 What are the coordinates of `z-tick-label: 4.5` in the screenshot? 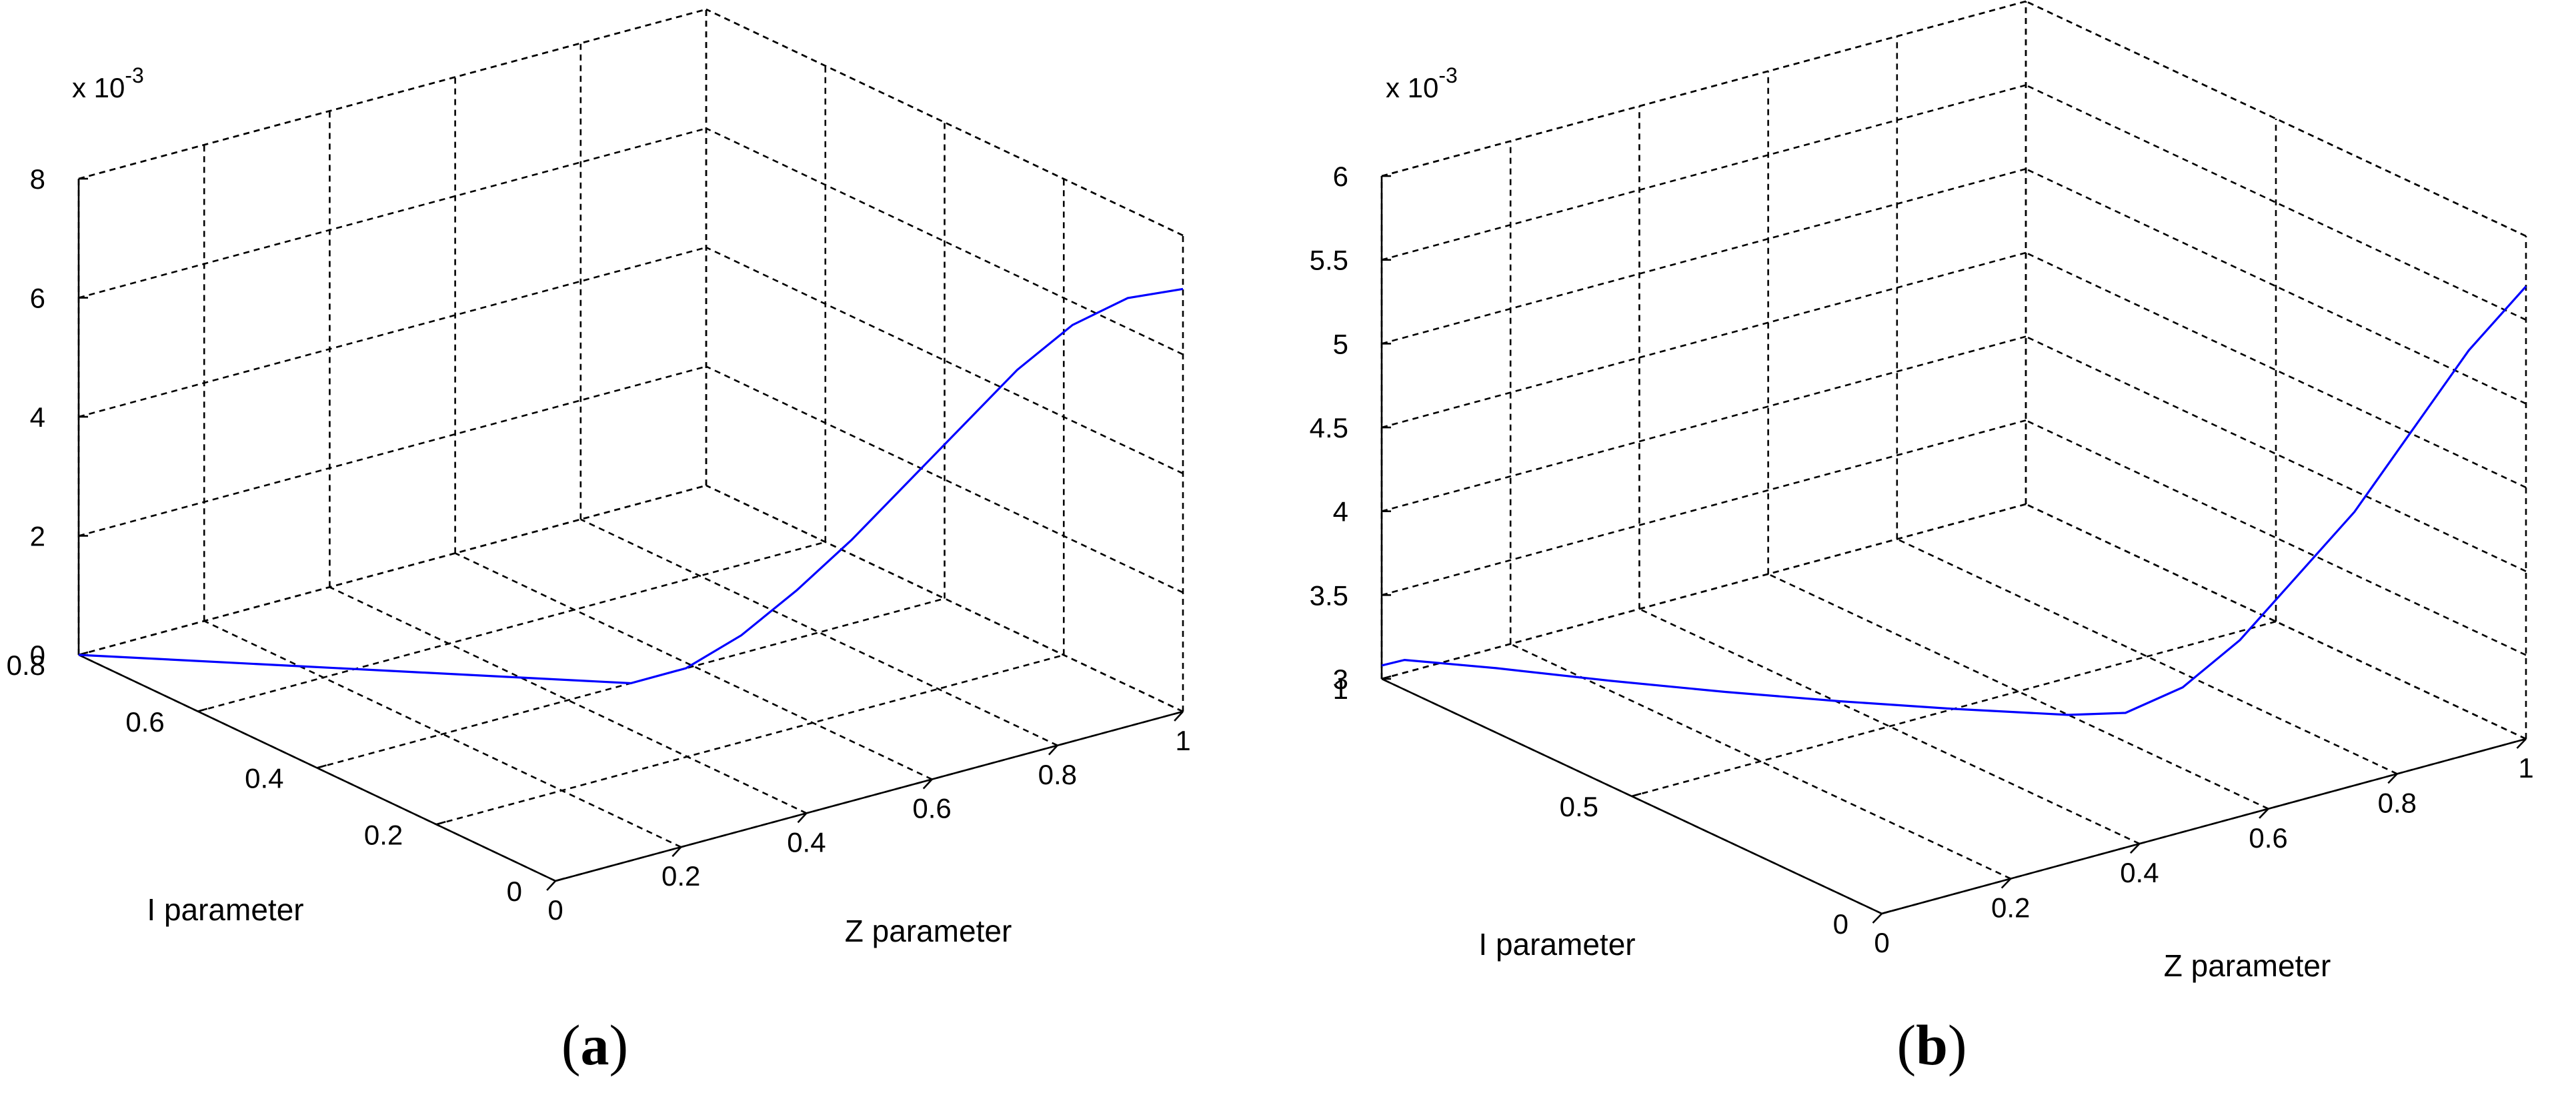 It's located at (1329, 427).